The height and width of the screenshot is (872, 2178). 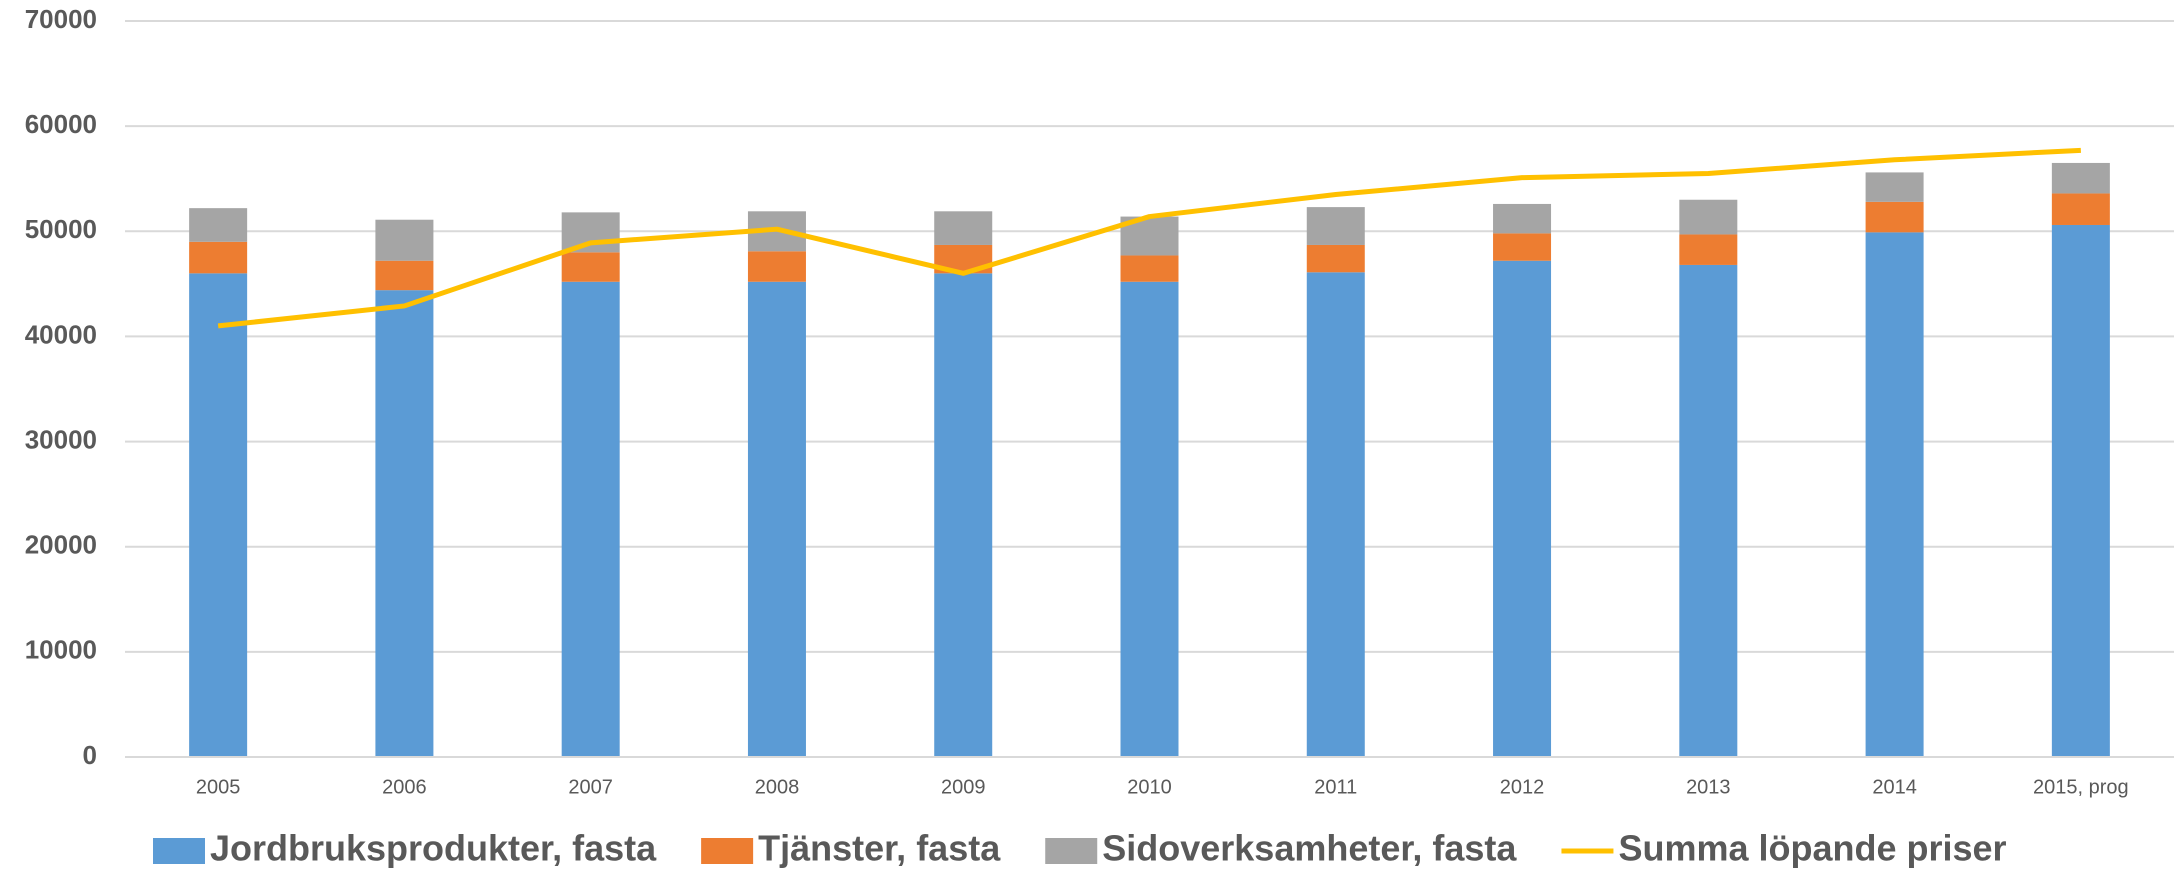 What do you see at coordinates (218, 787) in the screenshot?
I see `x-tick-label: 2005` at bounding box center [218, 787].